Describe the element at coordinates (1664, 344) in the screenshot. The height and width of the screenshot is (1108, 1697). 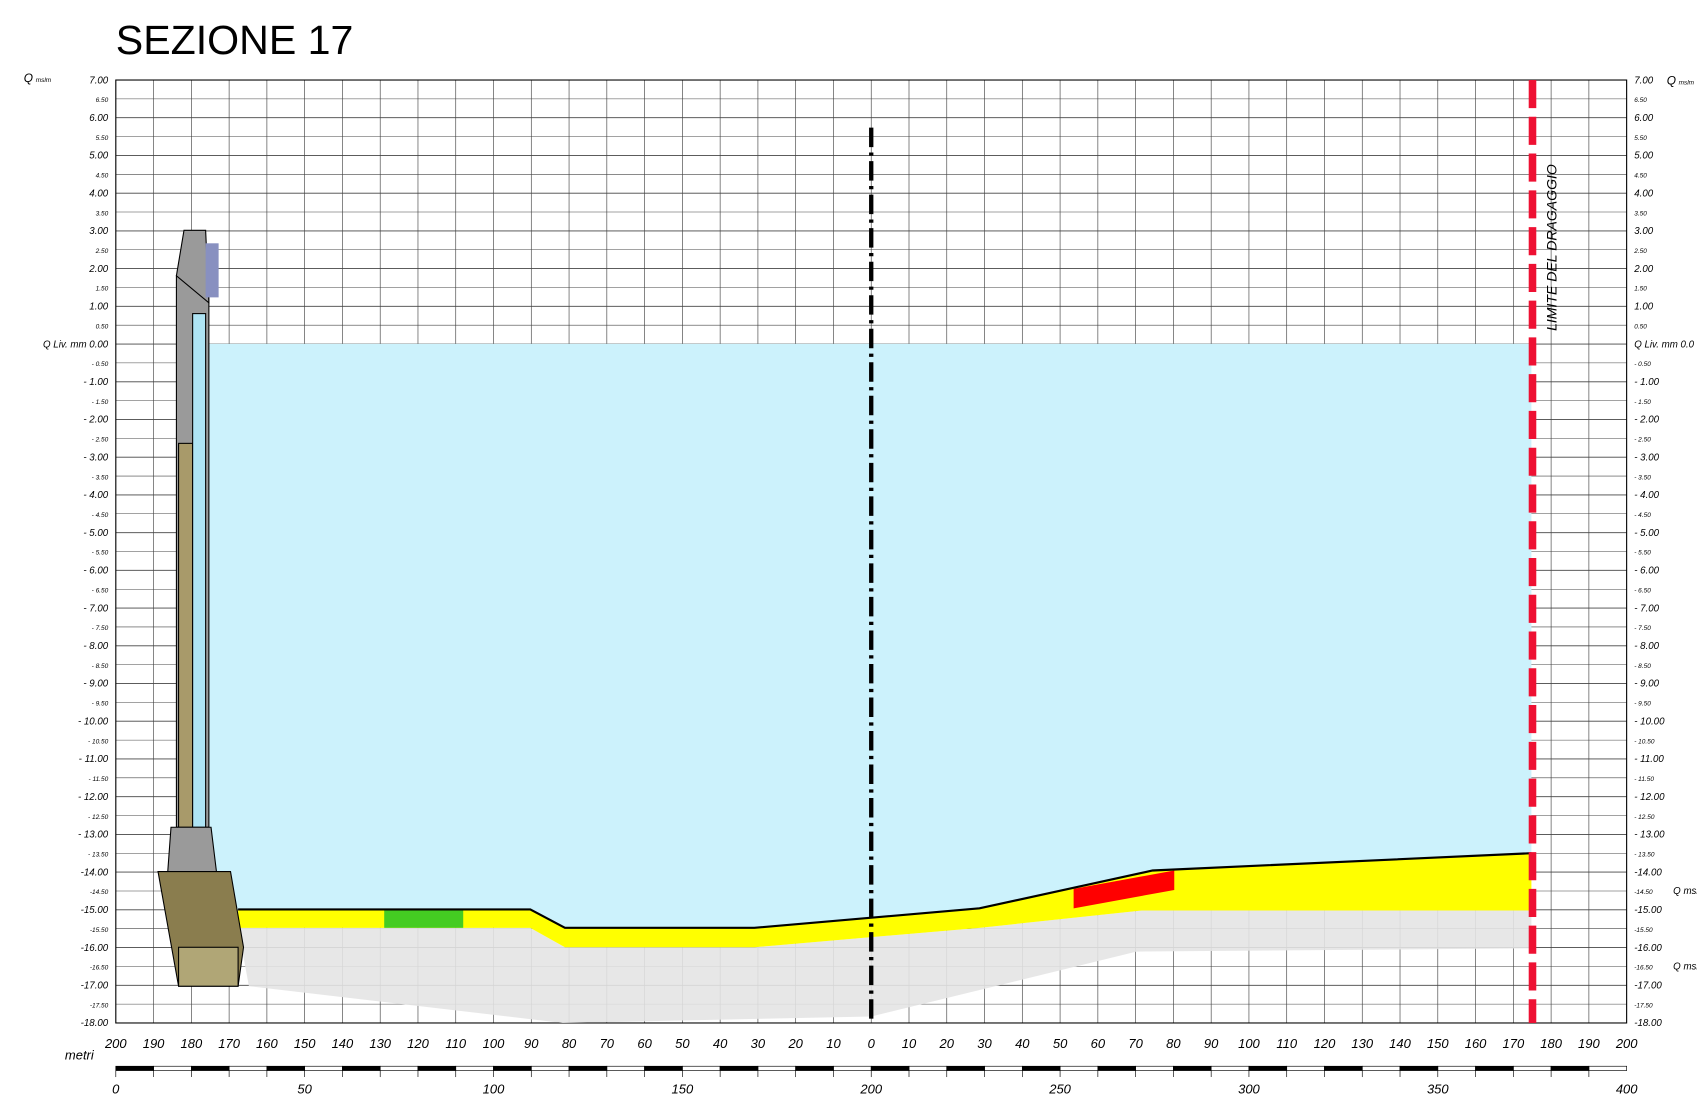
I see `right-tick-label: Q Liv. mm 0.0` at that location.